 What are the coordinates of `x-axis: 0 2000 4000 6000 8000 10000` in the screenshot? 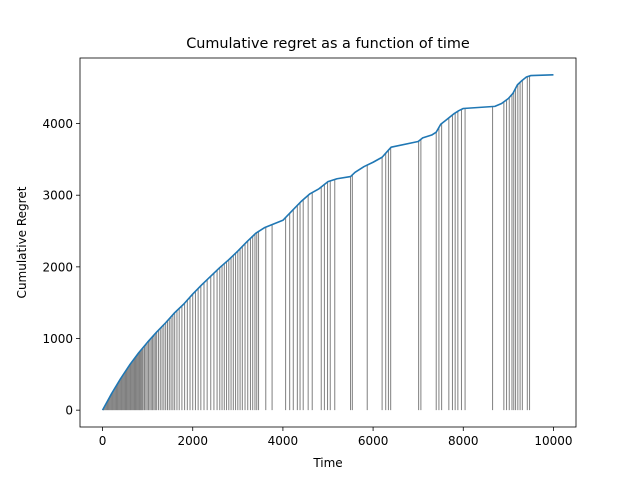 It's located at (336, 437).